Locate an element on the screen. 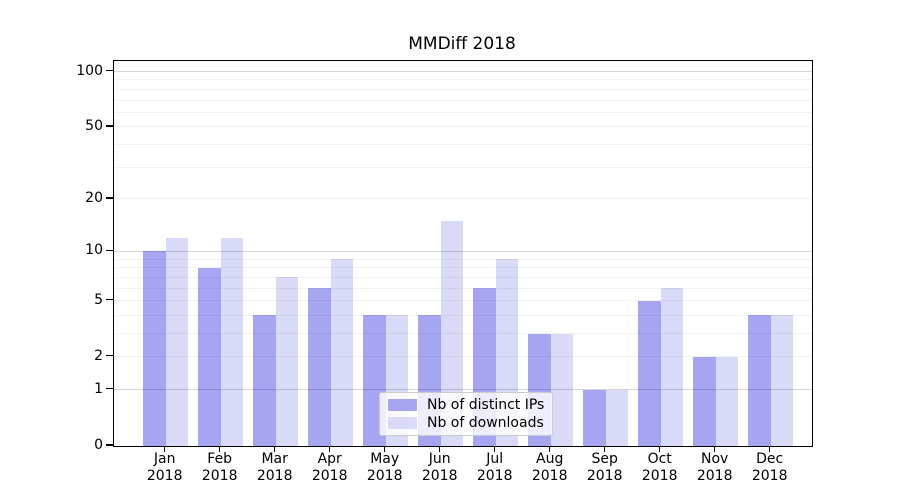 The height and width of the screenshot is (500, 900). legend-label-distinct-ips: Nb of distinct IPs is located at coordinates (486, 405).